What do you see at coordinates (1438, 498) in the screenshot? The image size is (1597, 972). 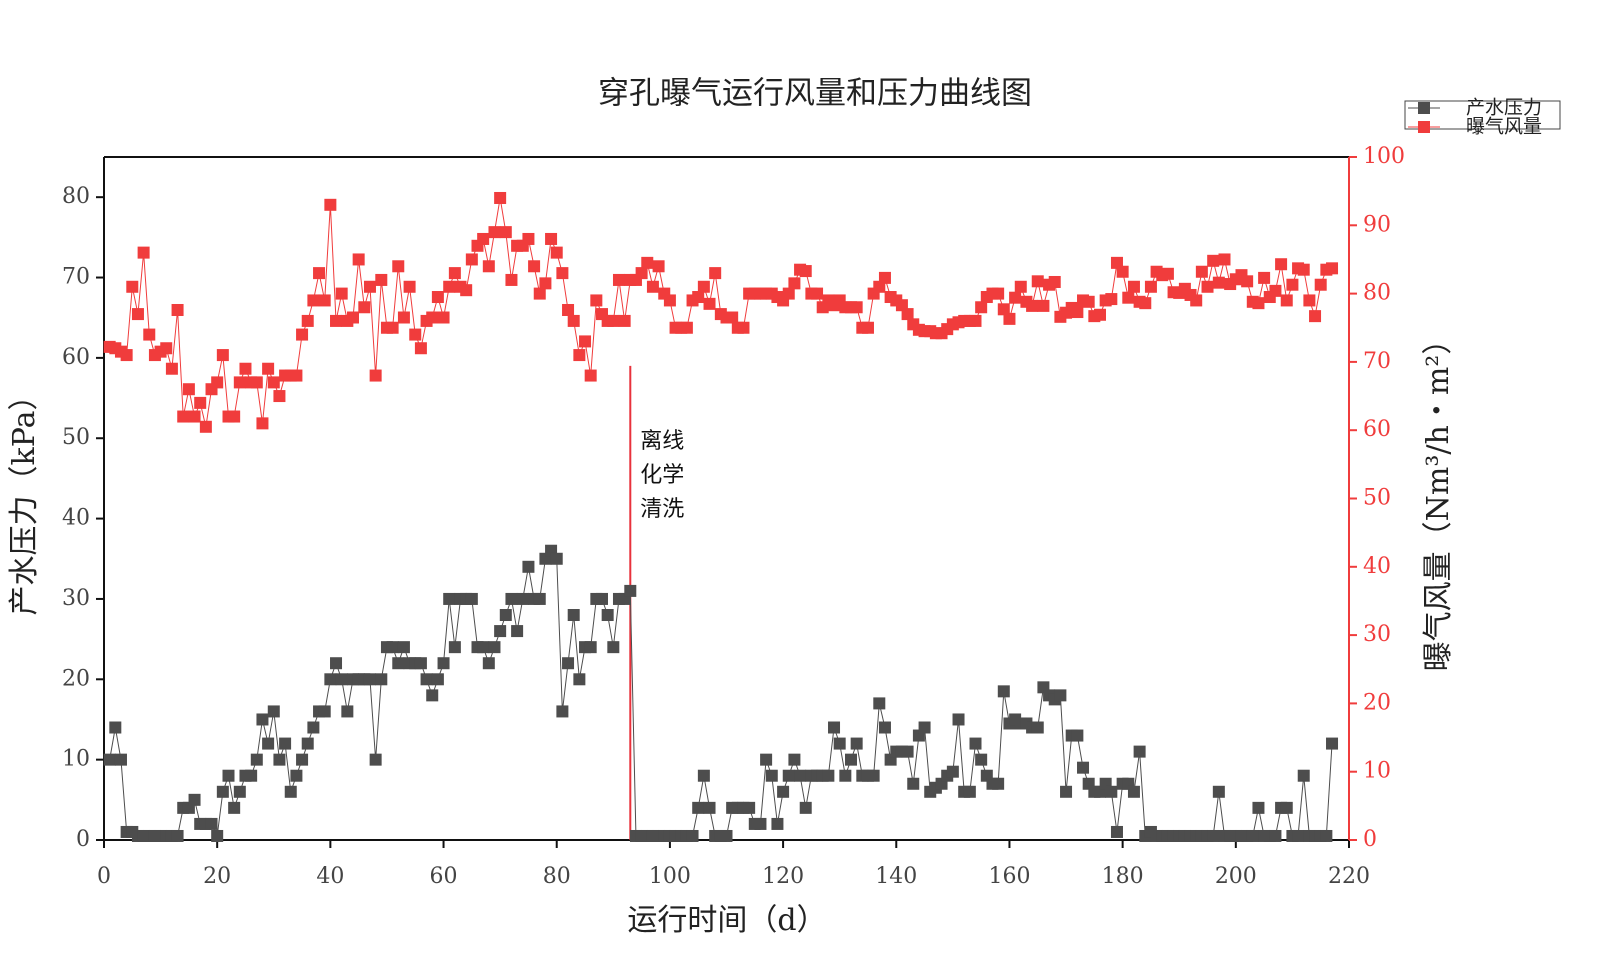 I see `y2-axis-label: 曝气风量（Nm³/h・m²）` at bounding box center [1438, 498].